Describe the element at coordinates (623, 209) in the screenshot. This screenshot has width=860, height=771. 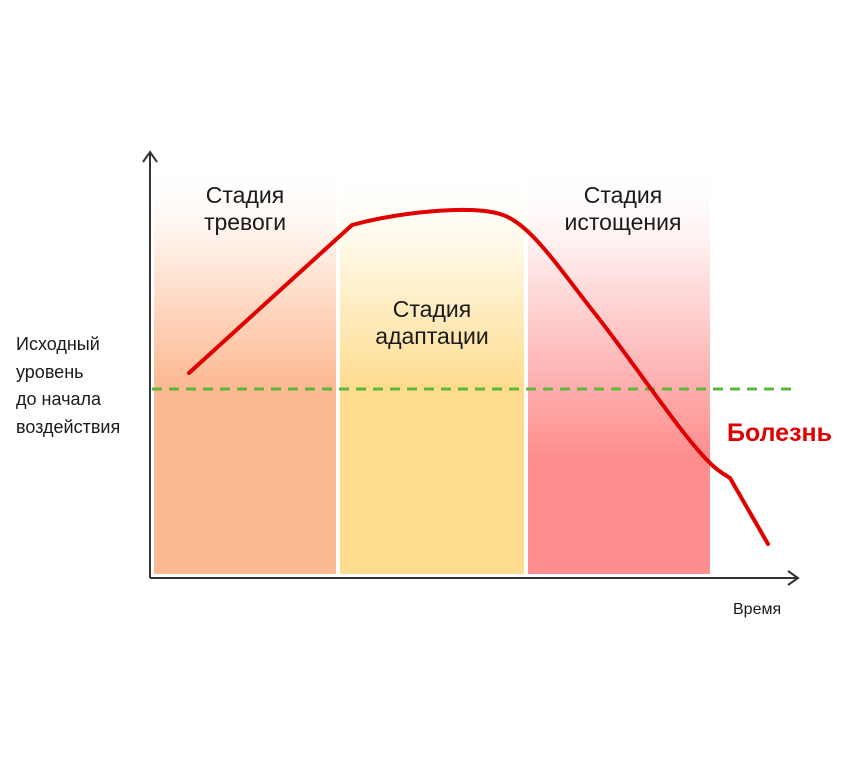
I see `stage-label-exhaustion: Стадия истощения` at that location.